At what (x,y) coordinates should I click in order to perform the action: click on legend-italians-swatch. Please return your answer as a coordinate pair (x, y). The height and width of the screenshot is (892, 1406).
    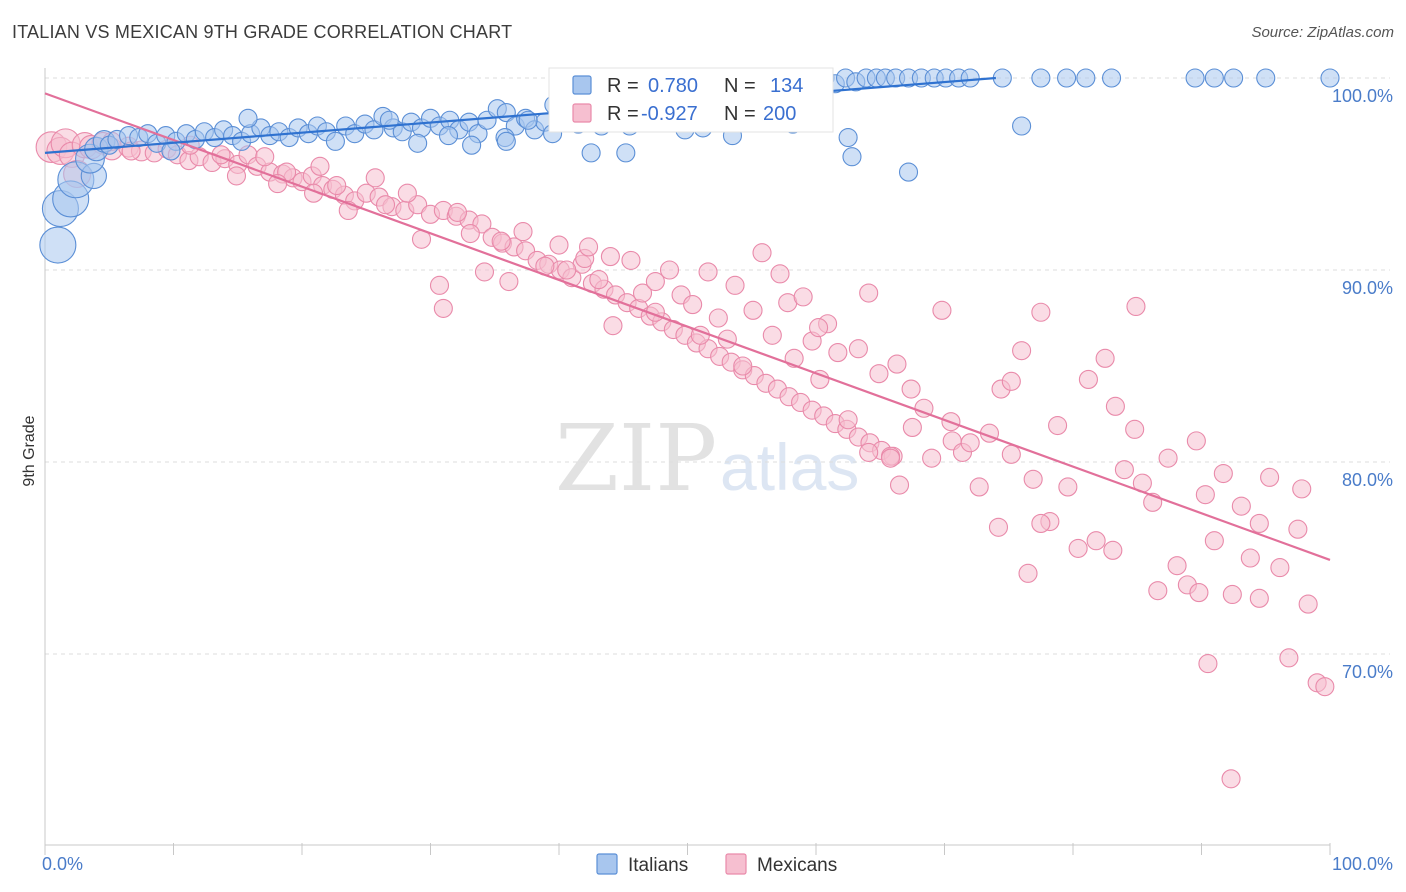
    Looking at the image, I should click on (582, 85).